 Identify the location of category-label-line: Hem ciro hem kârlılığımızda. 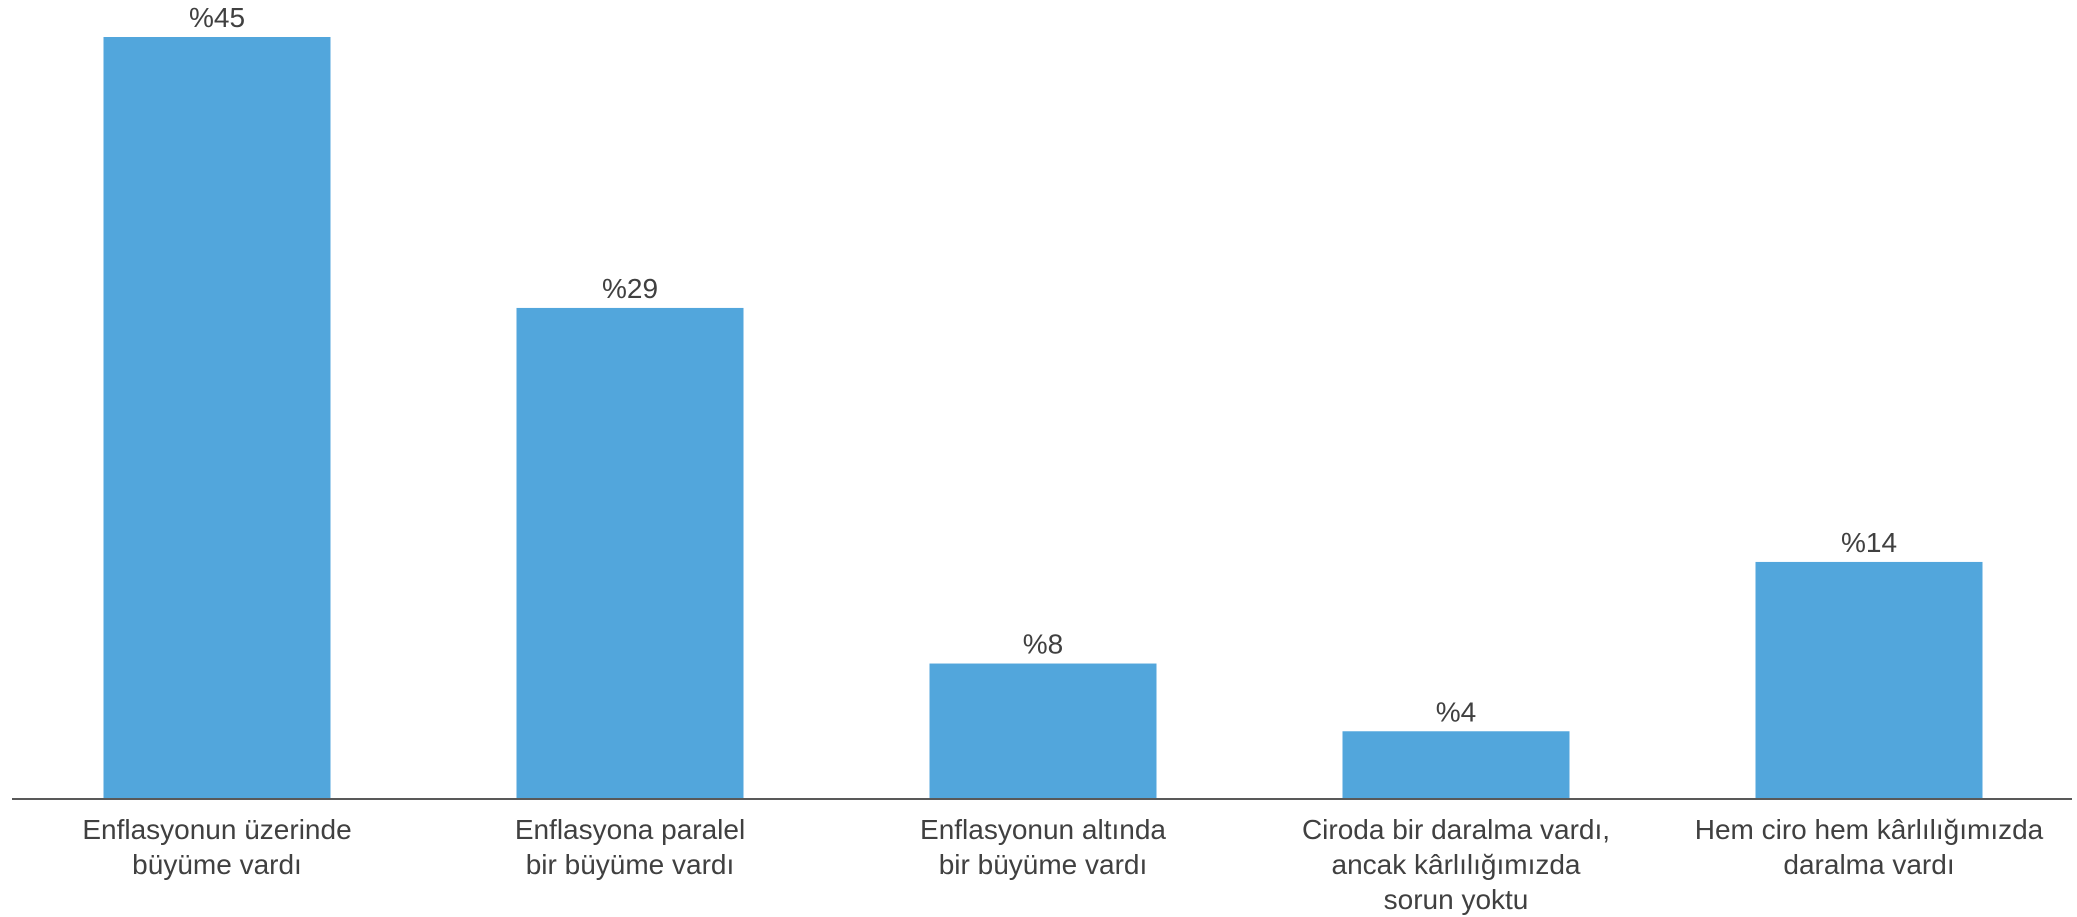
(1869, 829).